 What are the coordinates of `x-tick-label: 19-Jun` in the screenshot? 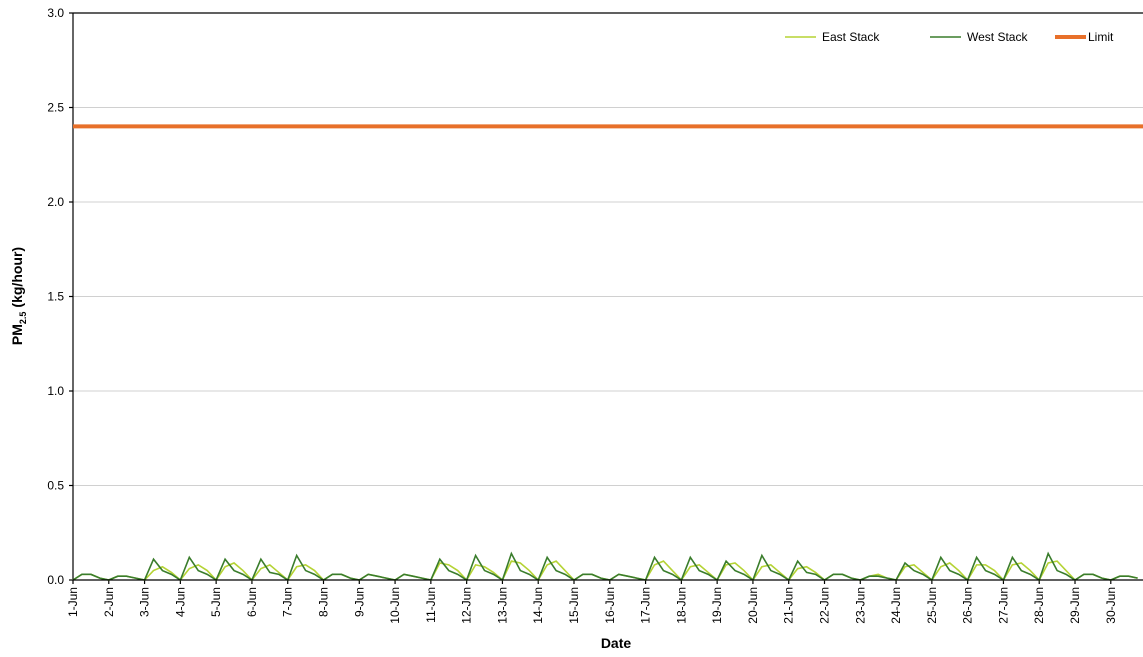 It's located at (717, 605).